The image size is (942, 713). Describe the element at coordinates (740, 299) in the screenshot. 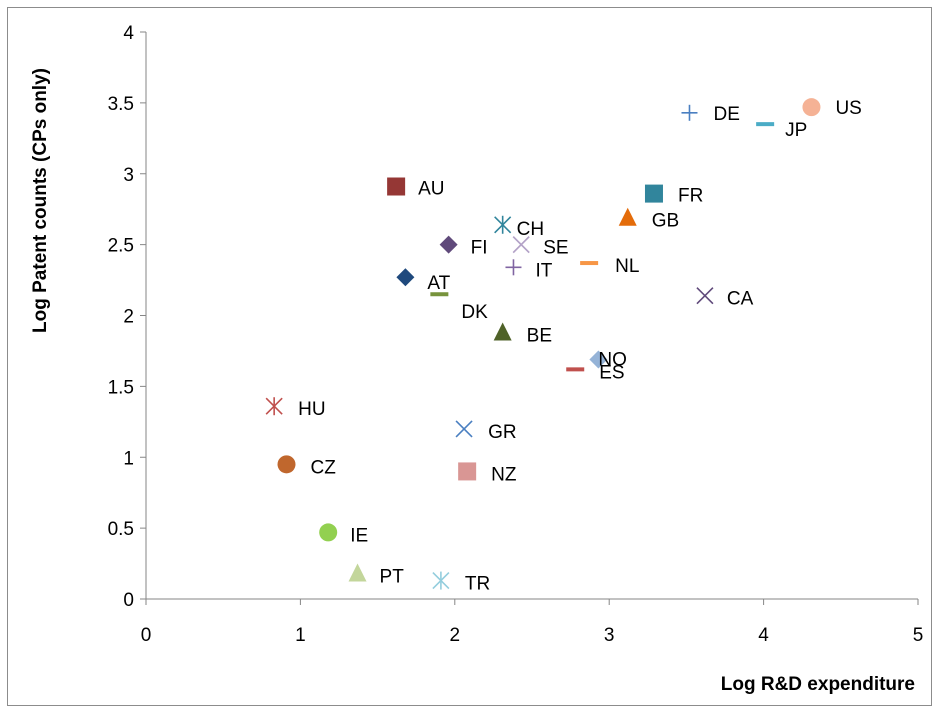

I see `point-label: CA` at that location.